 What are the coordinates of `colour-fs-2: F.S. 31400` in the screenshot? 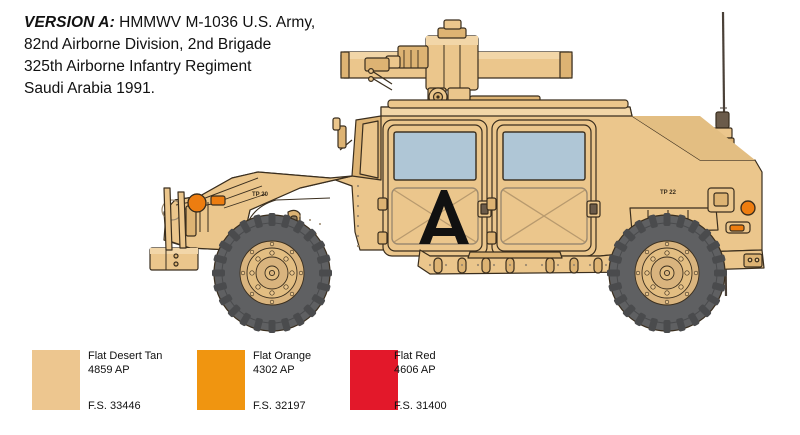 It's located at (420, 406).